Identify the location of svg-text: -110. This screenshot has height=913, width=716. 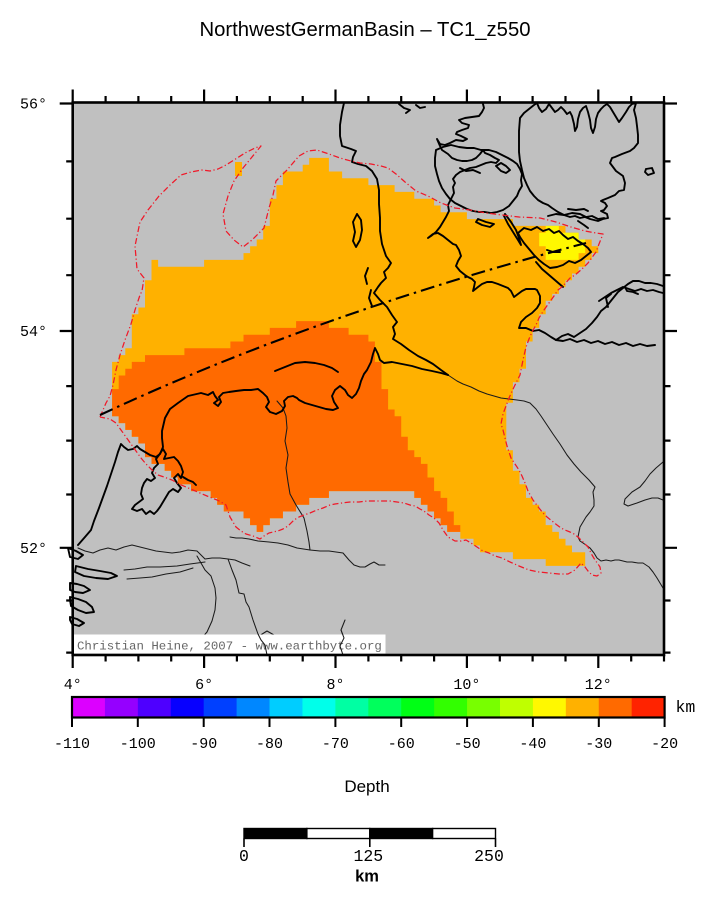
(72, 744).